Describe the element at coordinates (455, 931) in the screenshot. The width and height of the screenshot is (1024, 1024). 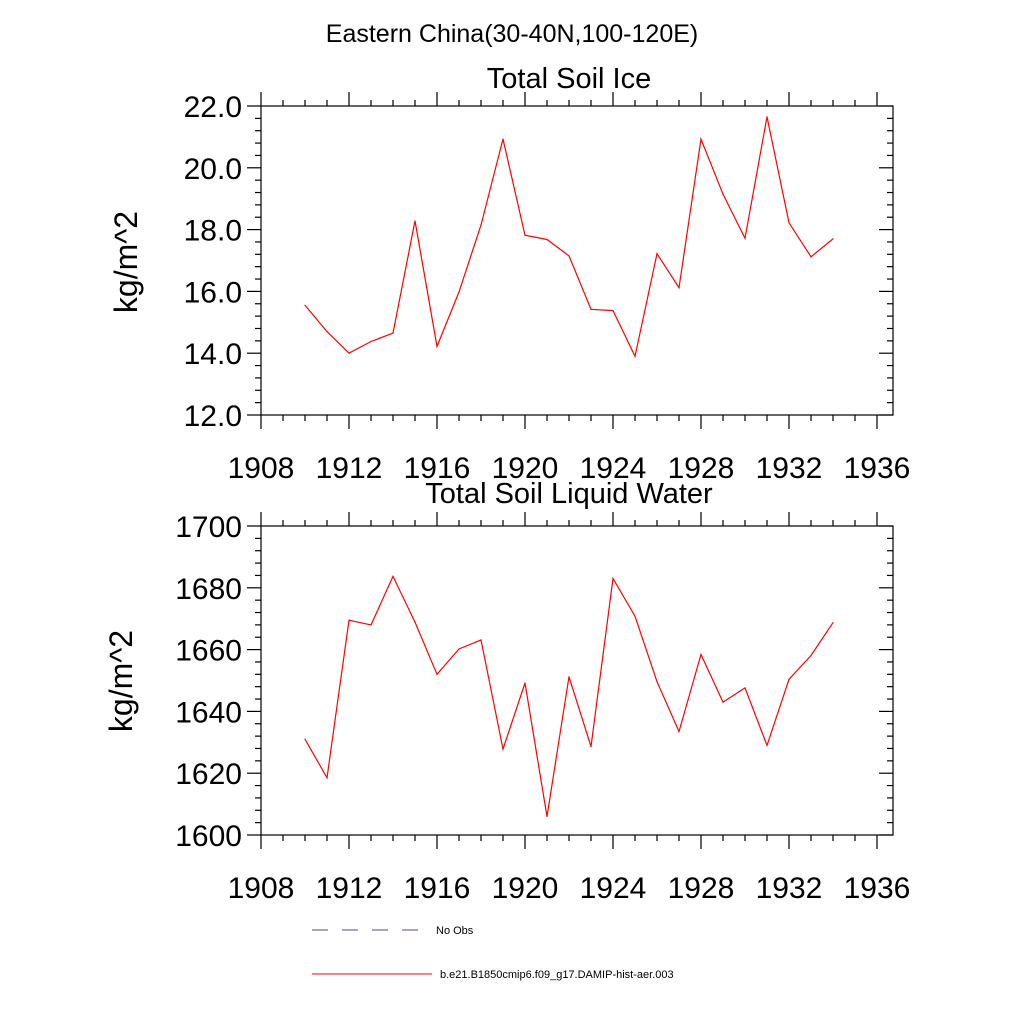
I see `legend-label: No Obs` at that location.